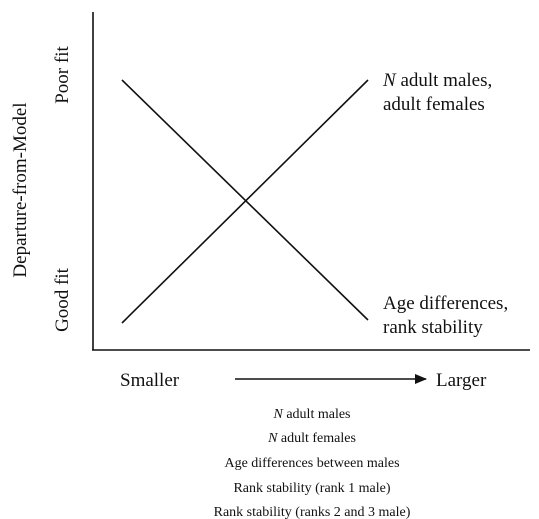  What do you see at coordinates (433, 327) in the screenshot?
I see `falling-label: rank stability` at bounding box center [433, 327].